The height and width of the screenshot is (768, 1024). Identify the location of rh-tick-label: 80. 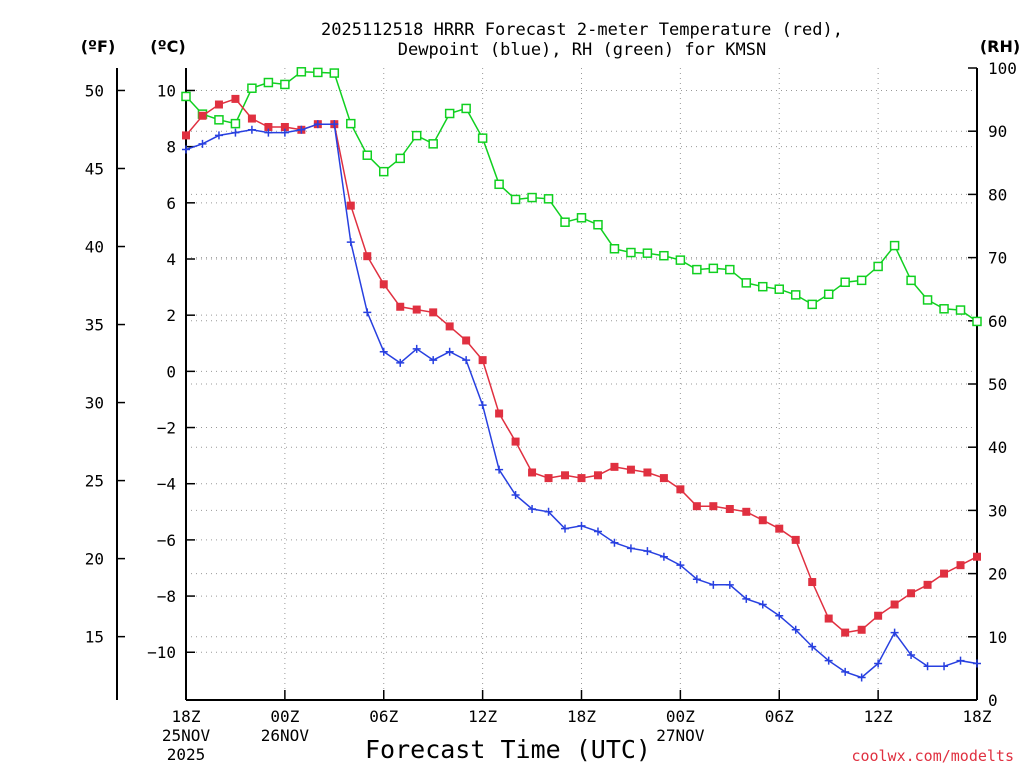
(997, 194).